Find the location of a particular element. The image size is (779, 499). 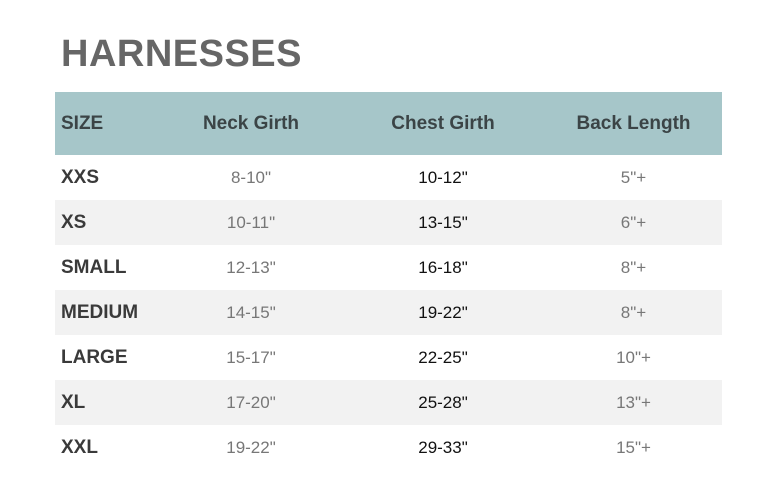

table-row: XXL 19-22" 29-33" 15"+ is located at coordinates (388, 447).